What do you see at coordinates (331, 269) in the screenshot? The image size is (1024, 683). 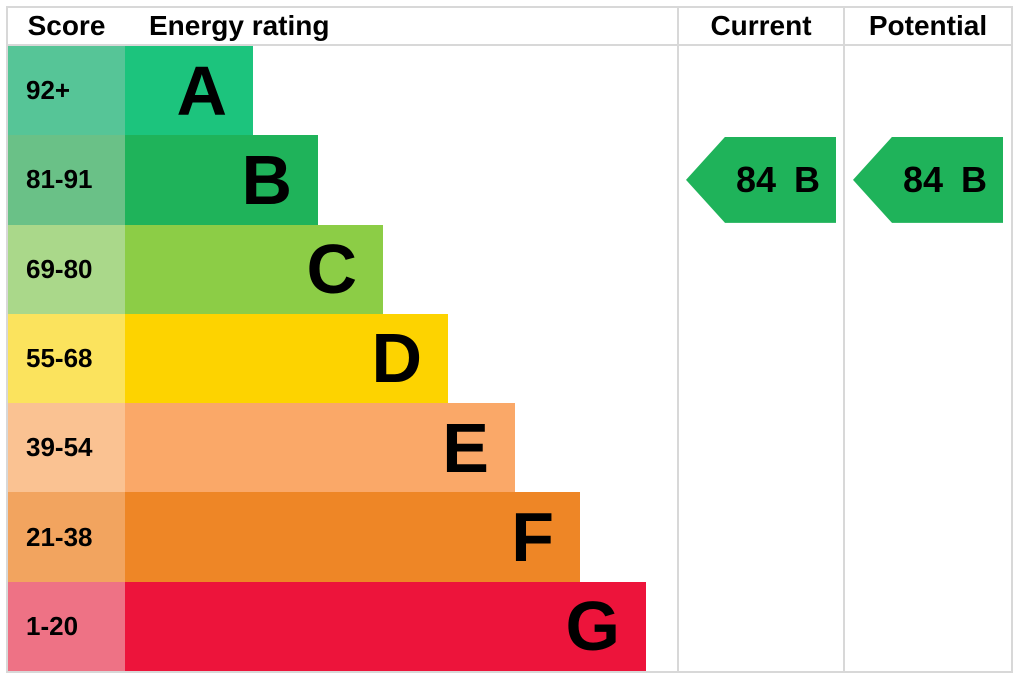 I see `band-letter: C` at bounding box center [331, 269].